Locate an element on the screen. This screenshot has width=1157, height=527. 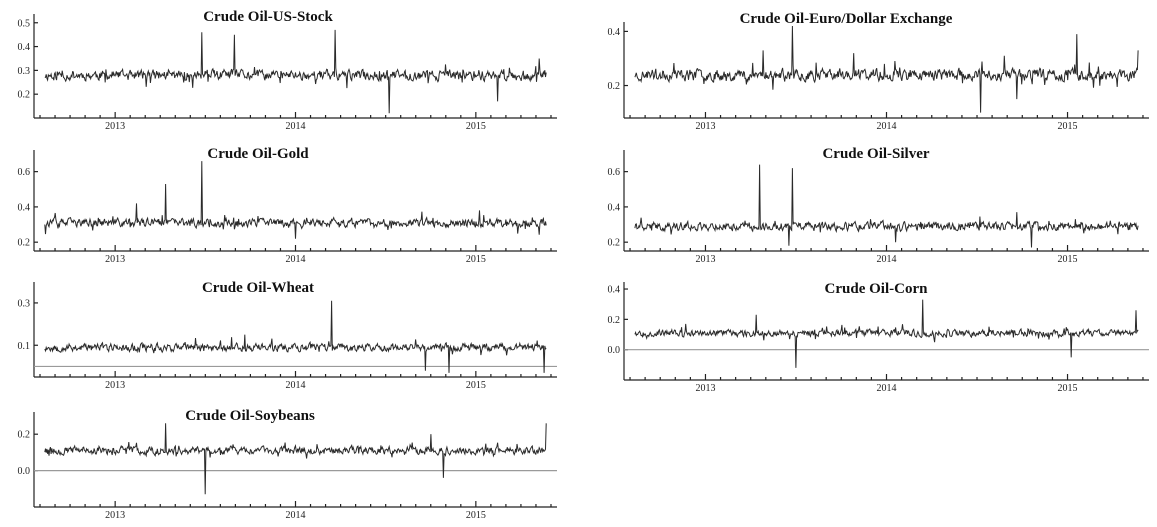
chart-title: Crude Oil-US-Stock is located at coordinates (268, 17).